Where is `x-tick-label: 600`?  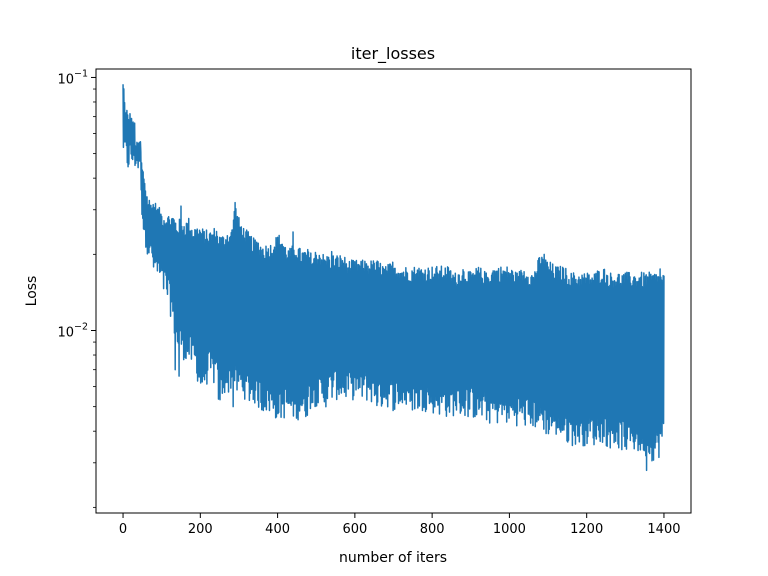 x-tick-label: 600 is located at coordinates (354, 529).